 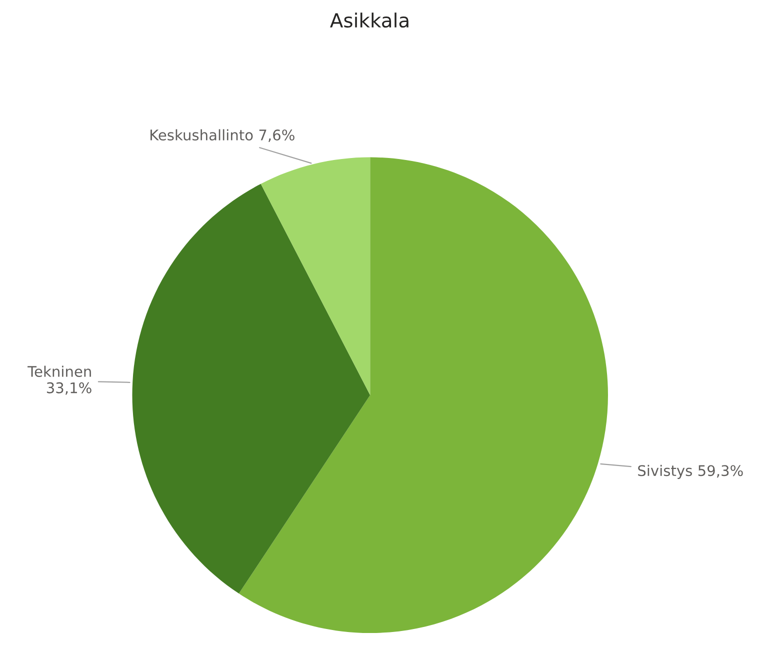 I want to click on chart-title: Asikkala, so click(x=369, y=20).